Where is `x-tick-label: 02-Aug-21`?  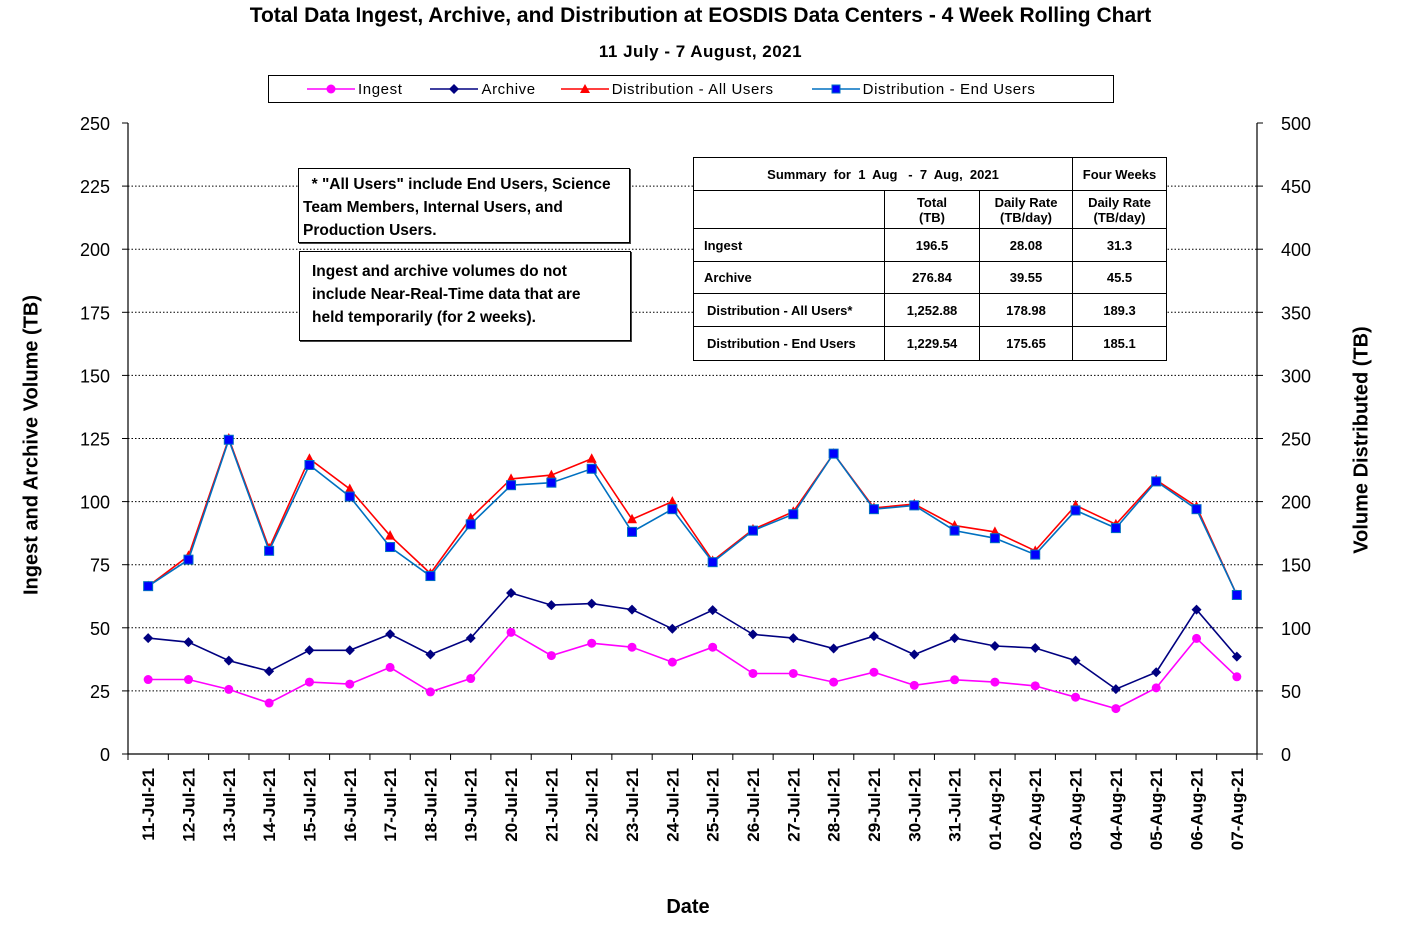 x-tick-label: 02-Aug-21 is located at coordinates (1035, 809).